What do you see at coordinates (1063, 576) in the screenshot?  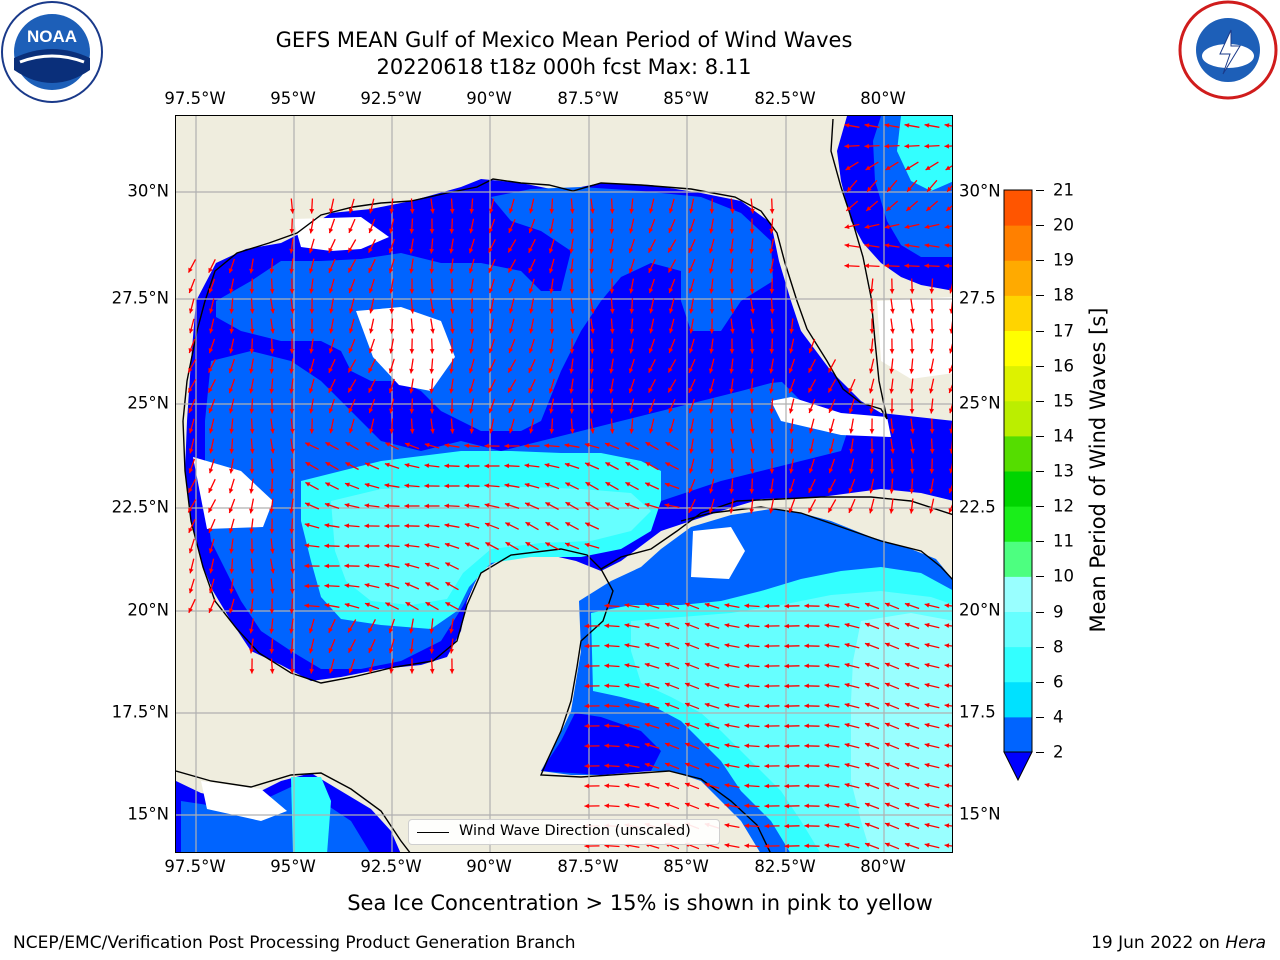 I see `colorbar-tick-label: 10` at bounding box center [1063, 576].